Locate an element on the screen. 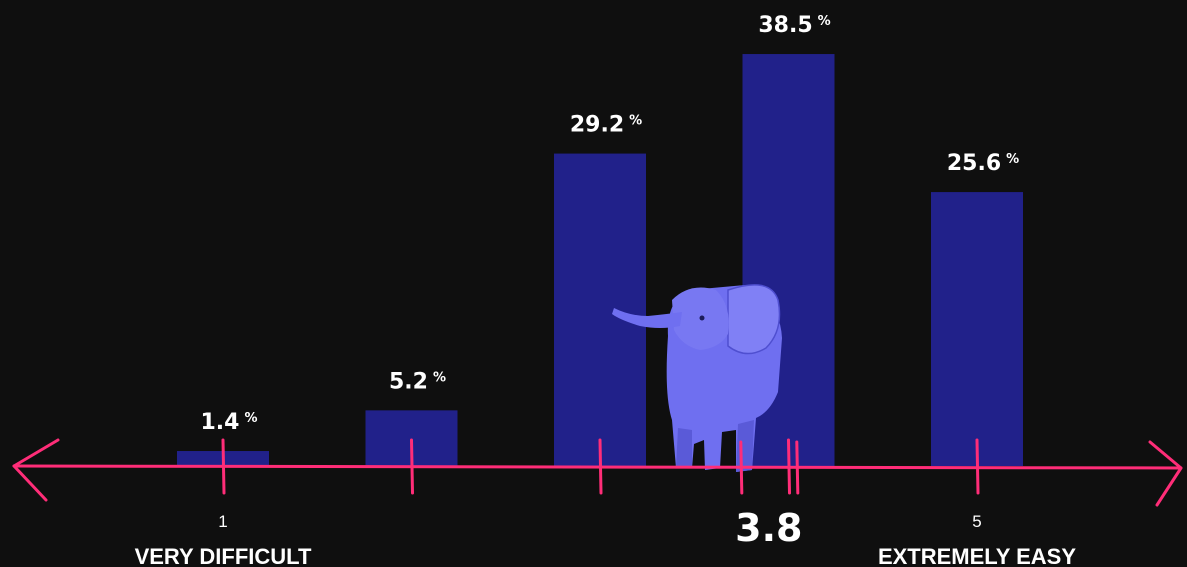 This screenshot has height=567, width=1187. elephant-icon is located at coordinates (697, 378).